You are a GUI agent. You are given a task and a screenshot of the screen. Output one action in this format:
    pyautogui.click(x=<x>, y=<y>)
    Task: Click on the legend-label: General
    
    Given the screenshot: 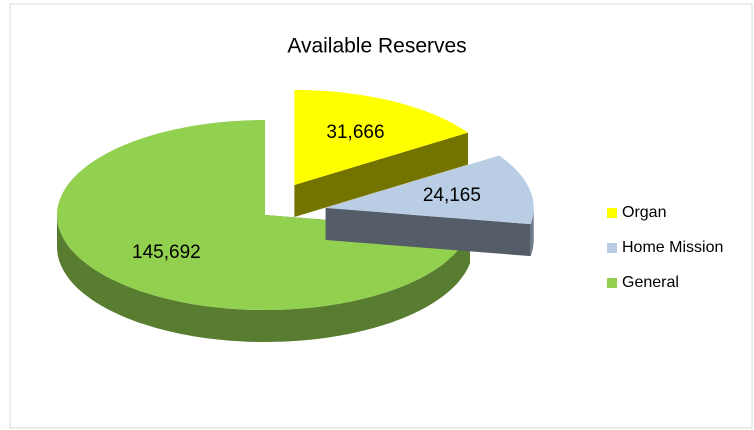 What is the action you would take?
    pyautogui.click(x=650, y=282)
    